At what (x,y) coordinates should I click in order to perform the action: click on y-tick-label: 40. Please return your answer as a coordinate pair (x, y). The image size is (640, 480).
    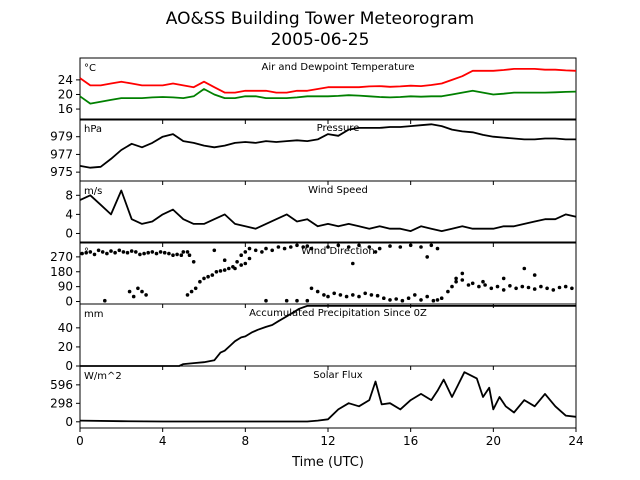
    Looking at the image, I should click on (65, 328).